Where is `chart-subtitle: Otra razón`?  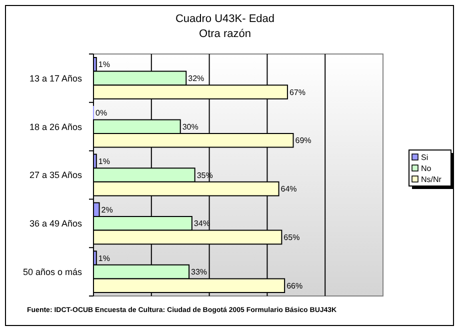 chart-subtitle: Otra razón is located at coordinates (225, 34).